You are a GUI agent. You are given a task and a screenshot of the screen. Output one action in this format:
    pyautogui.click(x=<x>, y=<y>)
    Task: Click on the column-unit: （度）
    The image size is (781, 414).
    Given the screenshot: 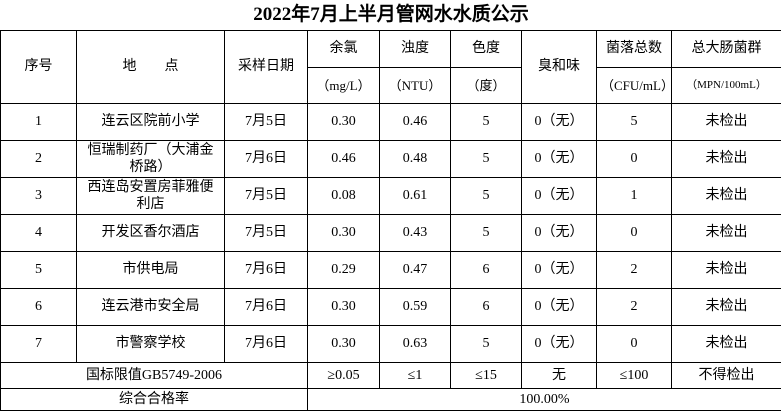 What is the action you would take?
    pyautogui.click(x=486, y=85)
    